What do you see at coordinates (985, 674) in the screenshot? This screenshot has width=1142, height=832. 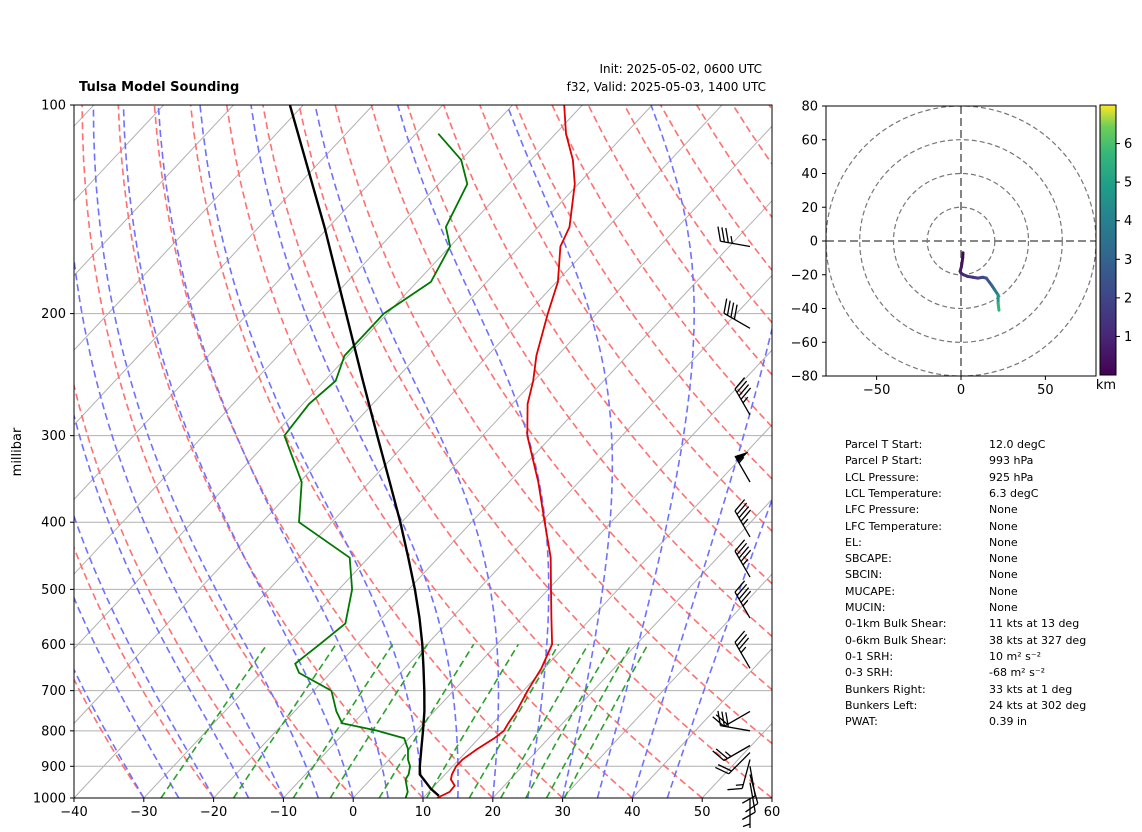 I see `parameter-row: 0-3 SRH: -68 m² s⁻²` at bounding box center [985, 674].